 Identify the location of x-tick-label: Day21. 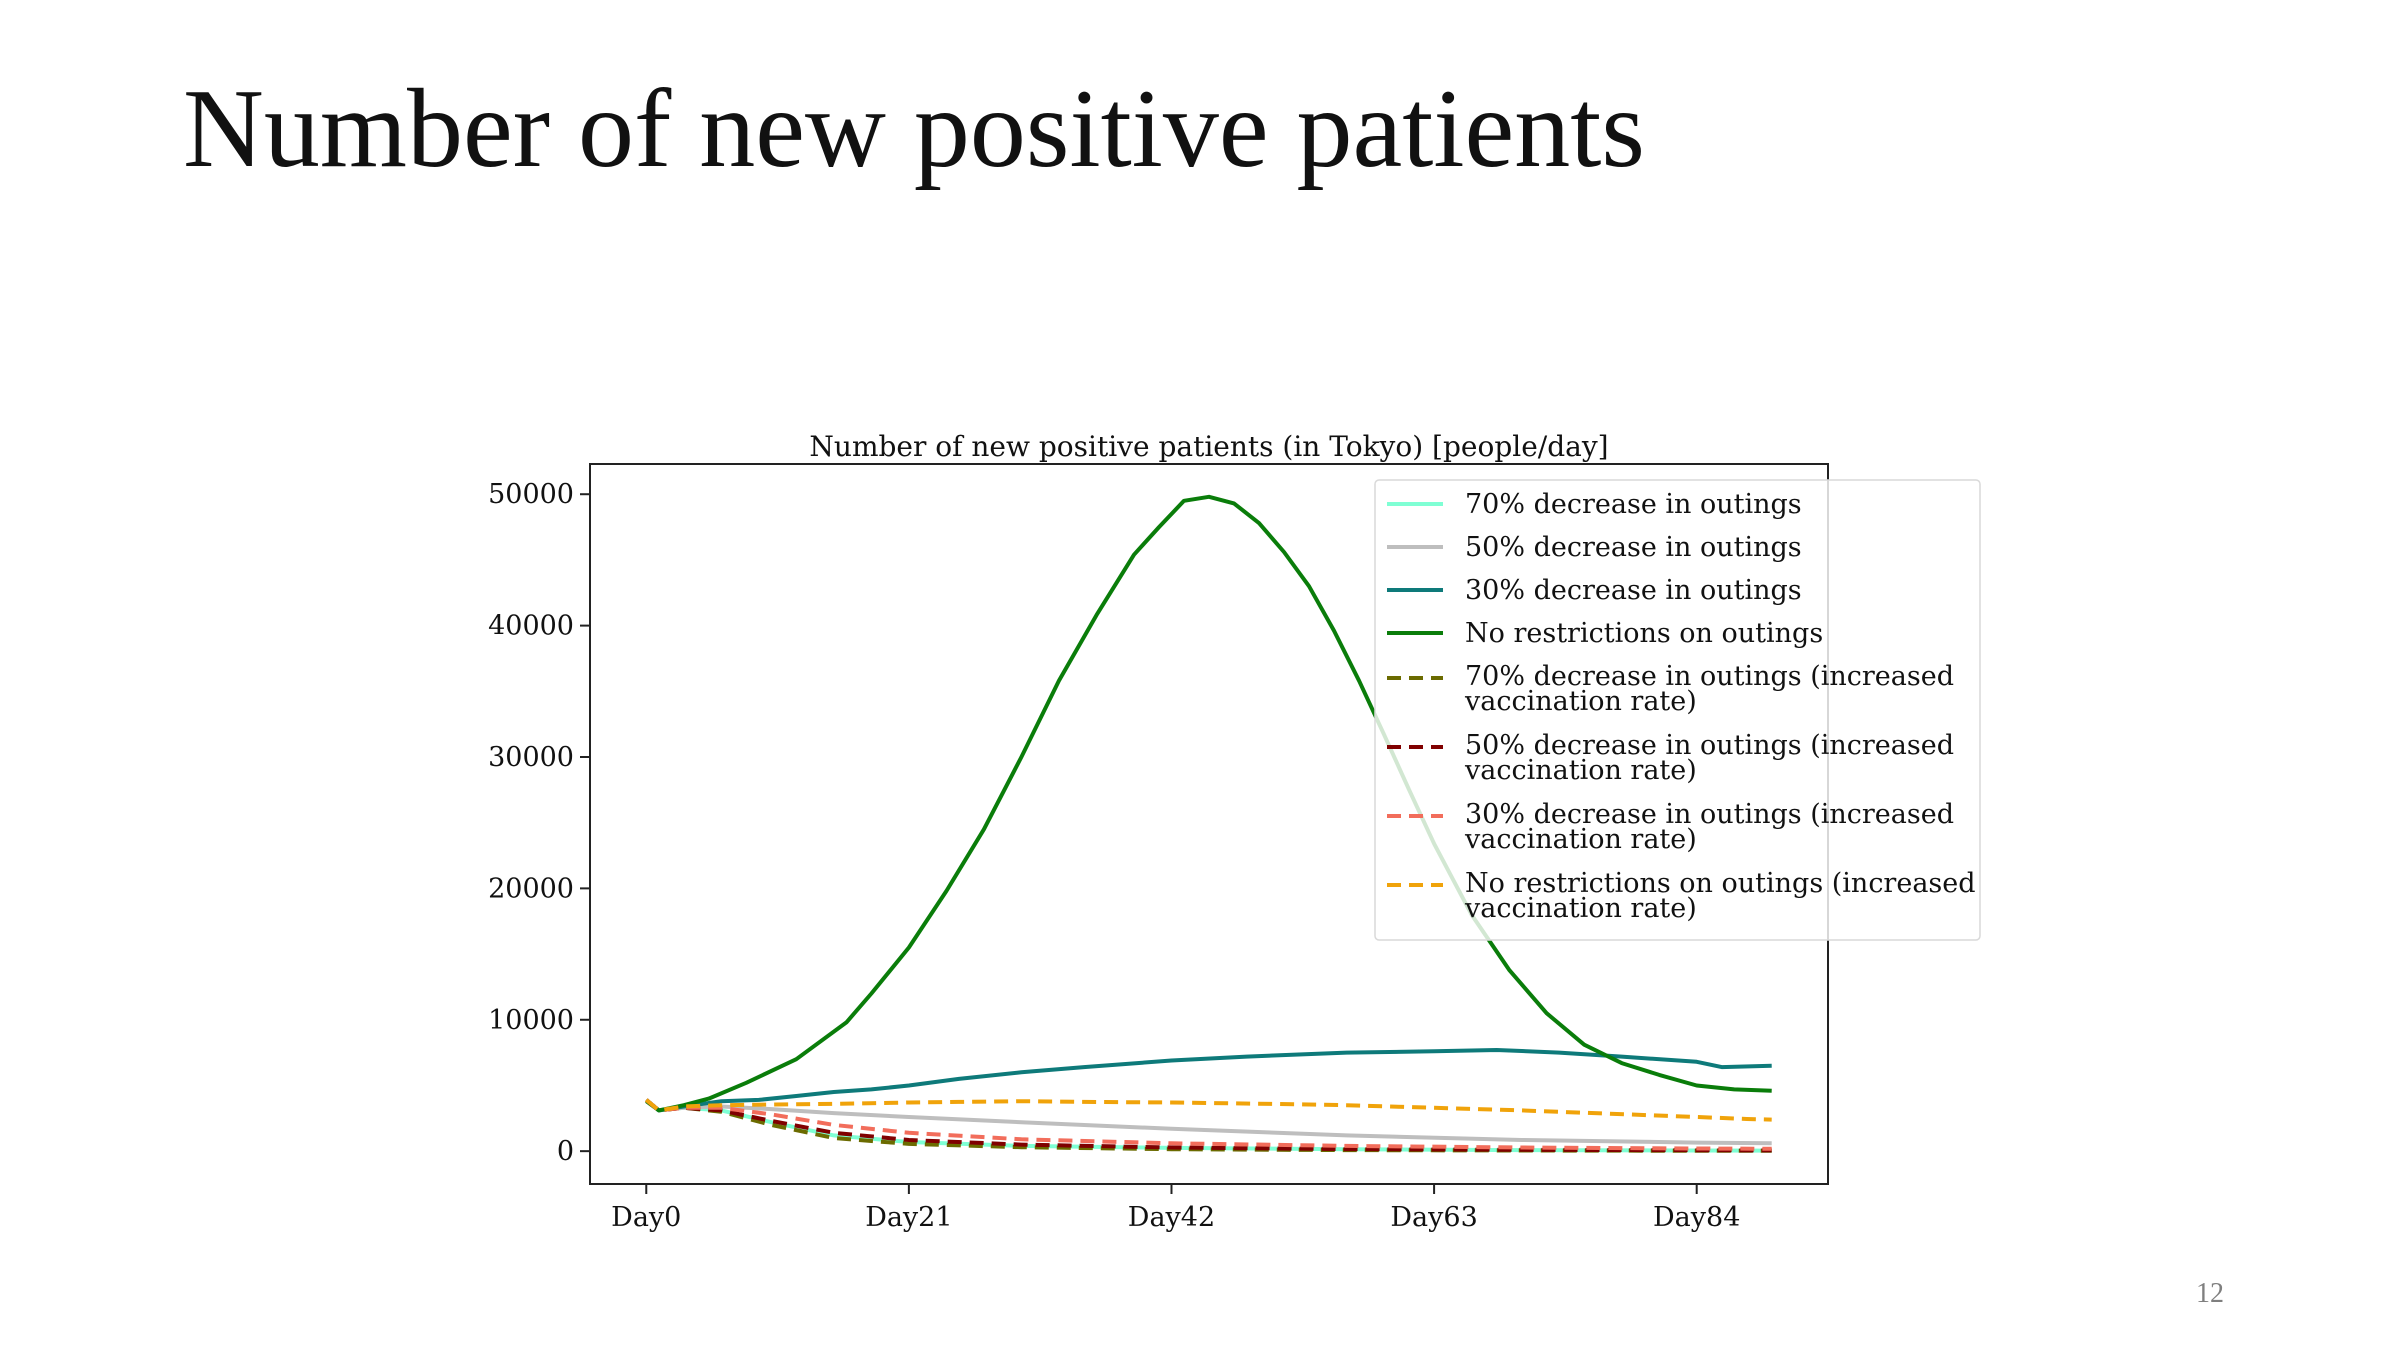
(908, 1217).